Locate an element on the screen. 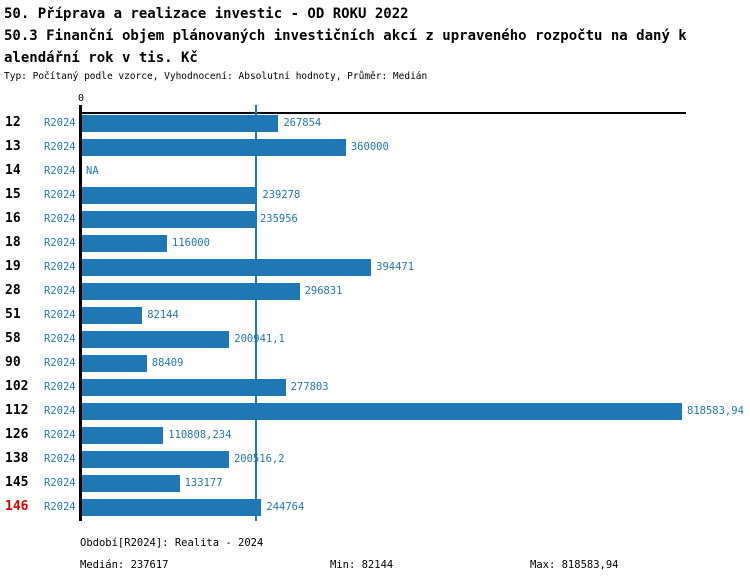 This screenshot has height=582, width=750. median-reference-line is located at coordinates (256, 313).